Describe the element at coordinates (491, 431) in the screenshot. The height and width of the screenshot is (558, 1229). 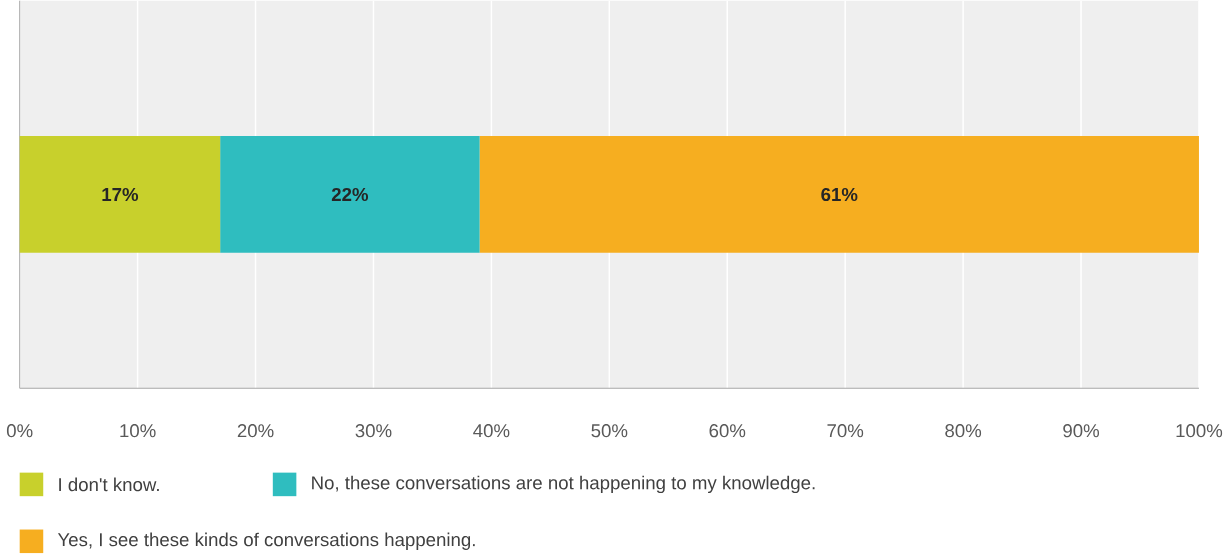
I see `x-tick-label: 40%` at that location.